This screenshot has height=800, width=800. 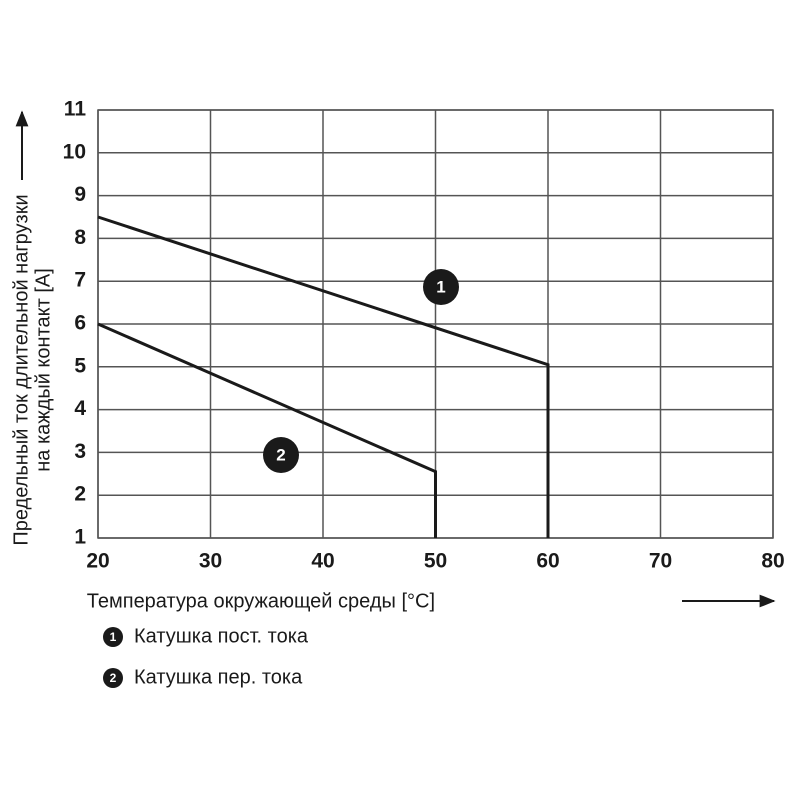 What do you see at coordinates (80, 451) in the screenshot?
I see `y-tick-label: 3` at bounding box center [80, 451].